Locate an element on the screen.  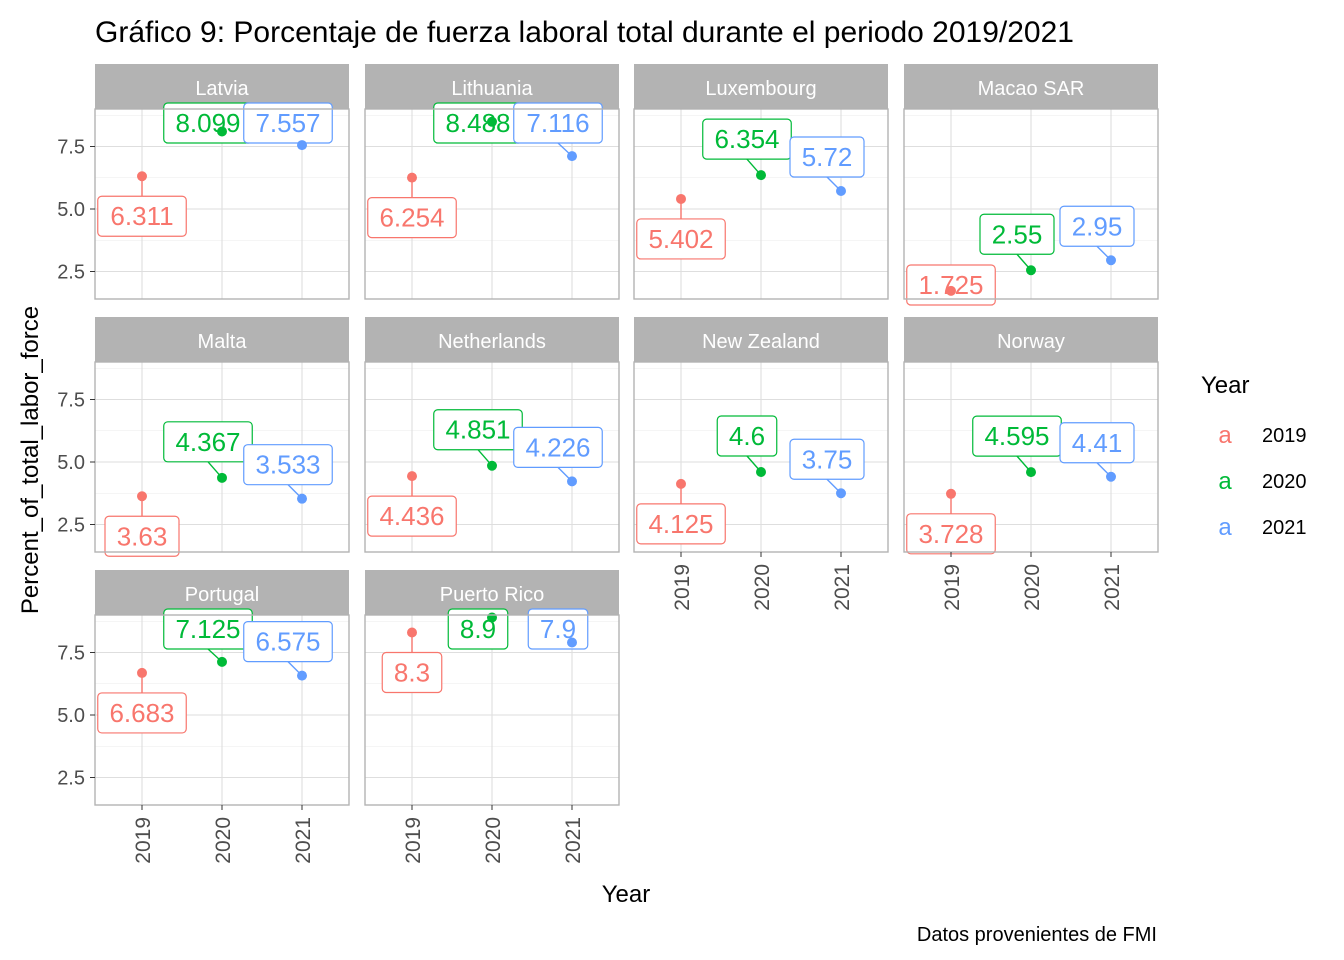
data-label: 4.595 is located at coordinates (1017, 444).